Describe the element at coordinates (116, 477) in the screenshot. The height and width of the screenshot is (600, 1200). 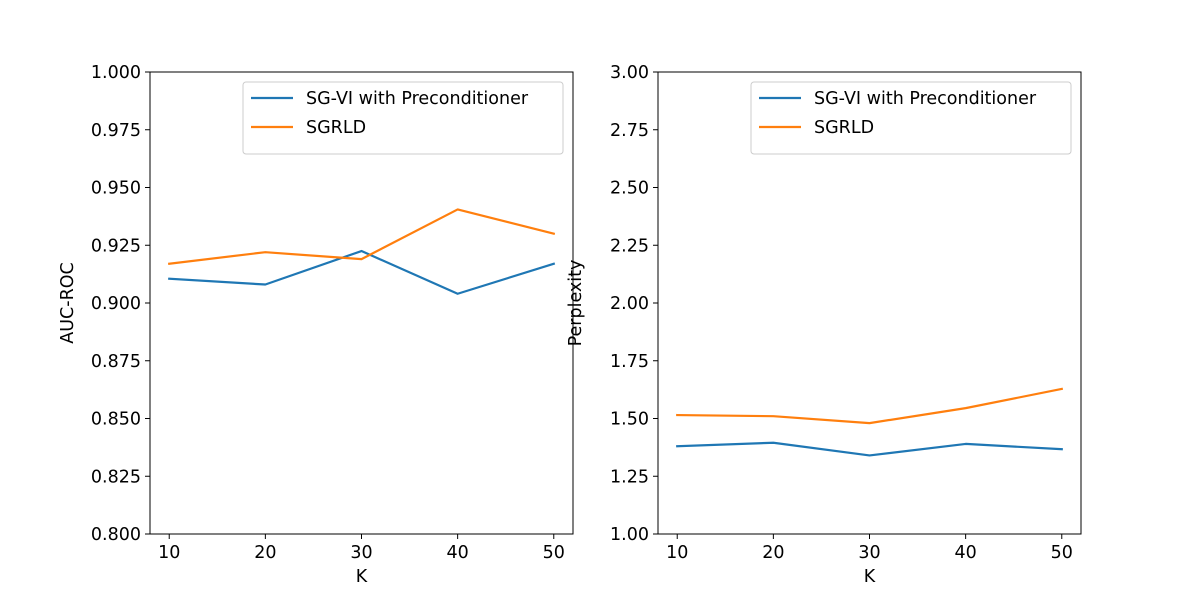
I see `auc-y-tick-label: 0.825` at that location.